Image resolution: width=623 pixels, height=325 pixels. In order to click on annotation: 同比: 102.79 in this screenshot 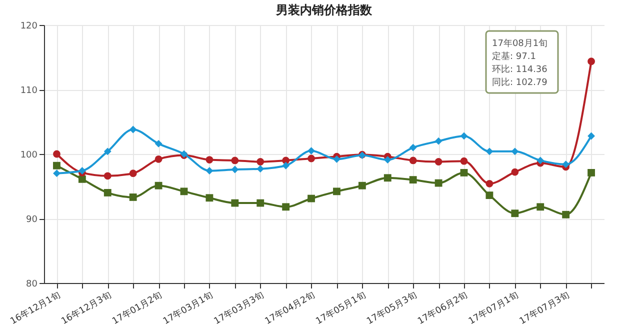, I will do `click(520, 82)`.